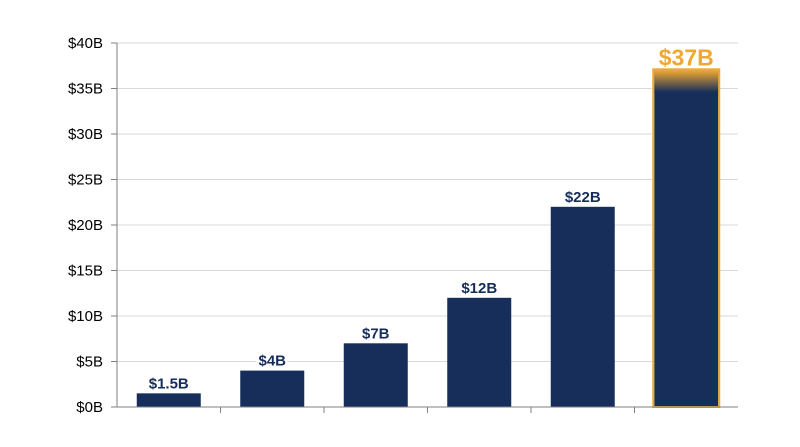 The image size is (800, 447). I want to click on bar-value-label: $1.5B, so click(169, 383).